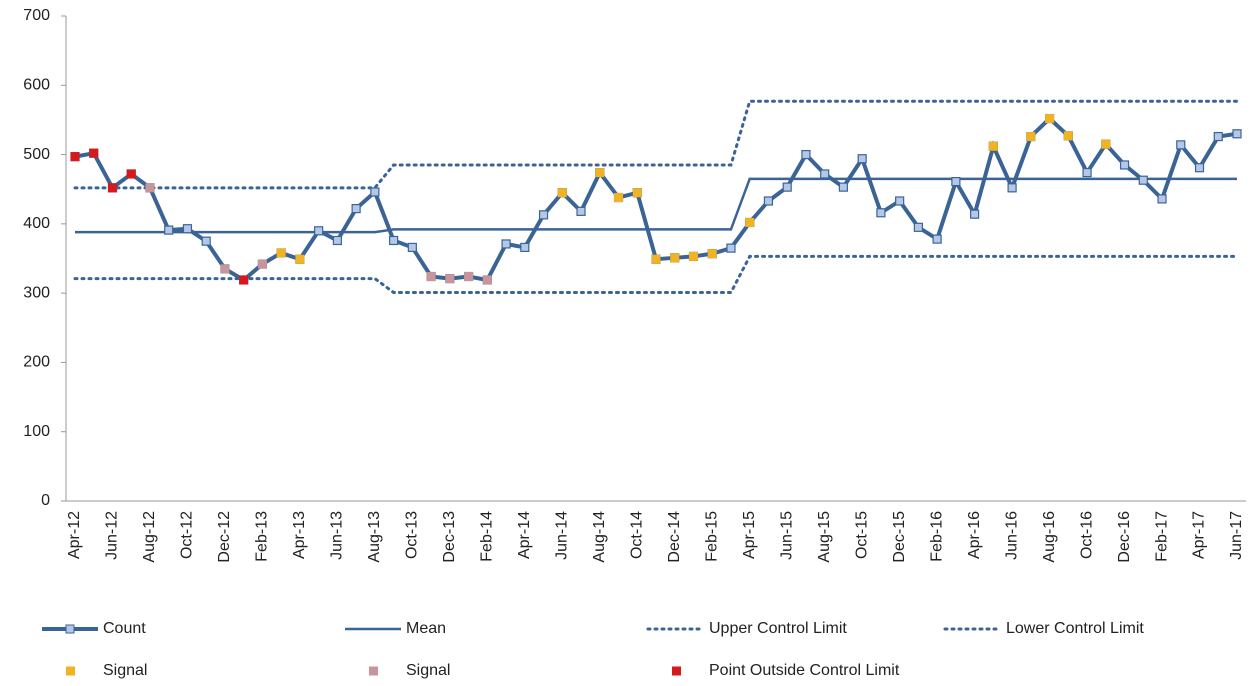  I want to click on x-tick-label: Dec-12, so click(224, 537).